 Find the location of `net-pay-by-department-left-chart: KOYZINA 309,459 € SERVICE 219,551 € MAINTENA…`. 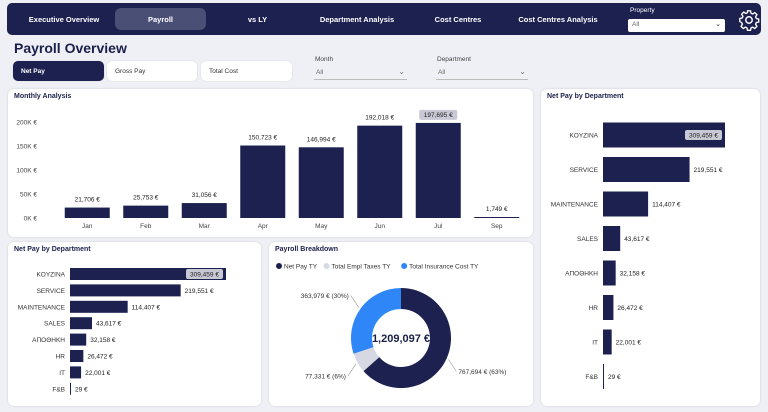

net-pay-by-department-left-chart: KOYZINA 309,459 € SERVICE 219,551 € MAINTENA… is located at coordinates (122, 331).